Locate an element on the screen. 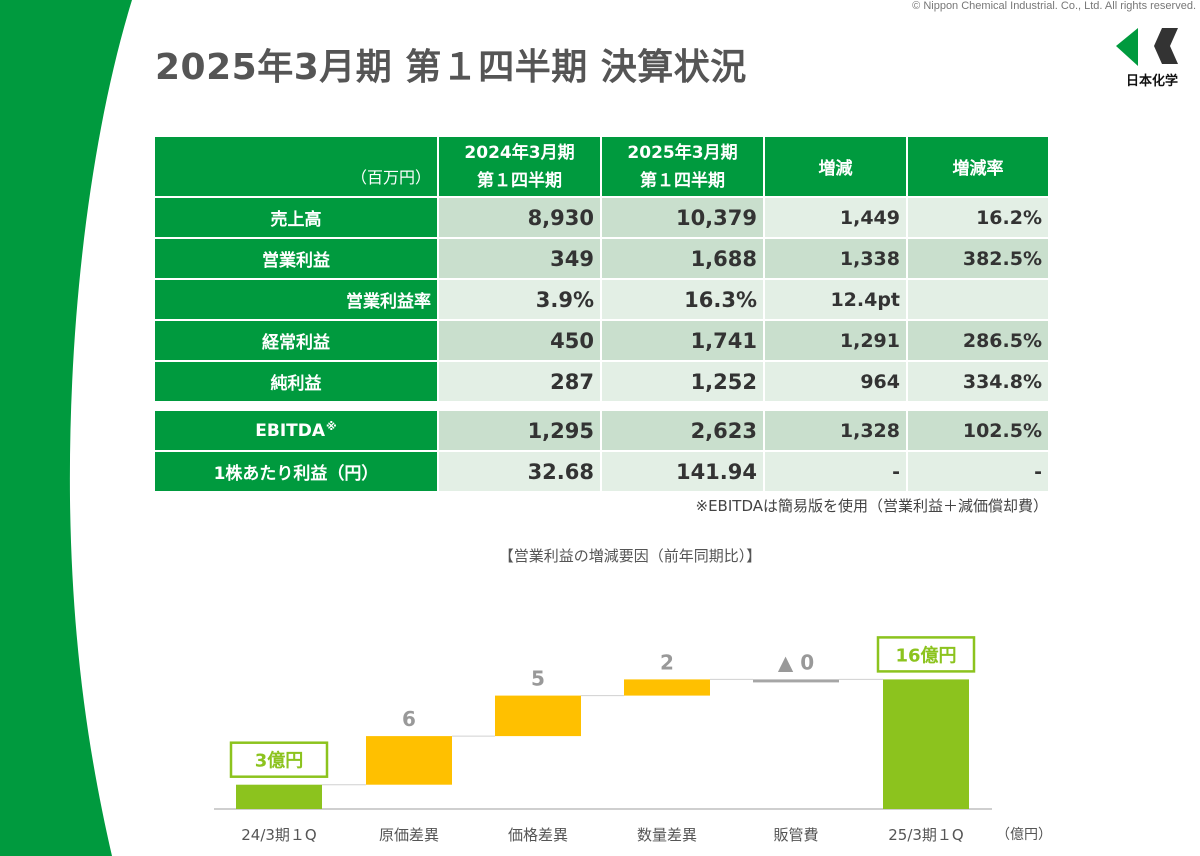 This screenshot has height=856, width=1200. row-label: 営業利益率 is located at coordinates (296, 299).